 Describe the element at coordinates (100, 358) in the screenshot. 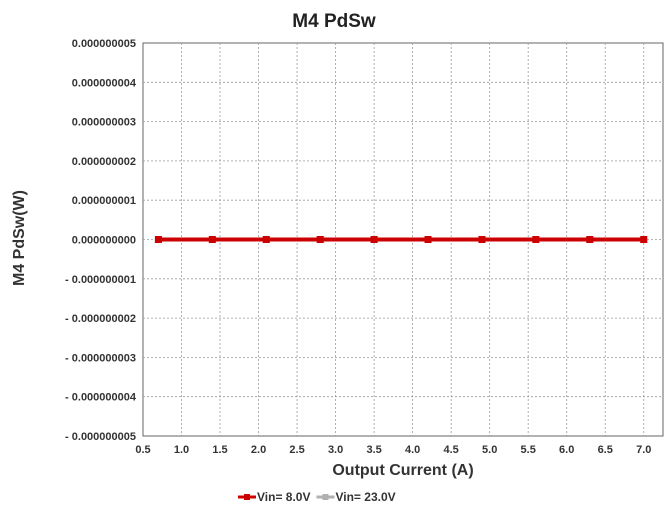

I see `y-tick-label: - 0.000000003` at that location.